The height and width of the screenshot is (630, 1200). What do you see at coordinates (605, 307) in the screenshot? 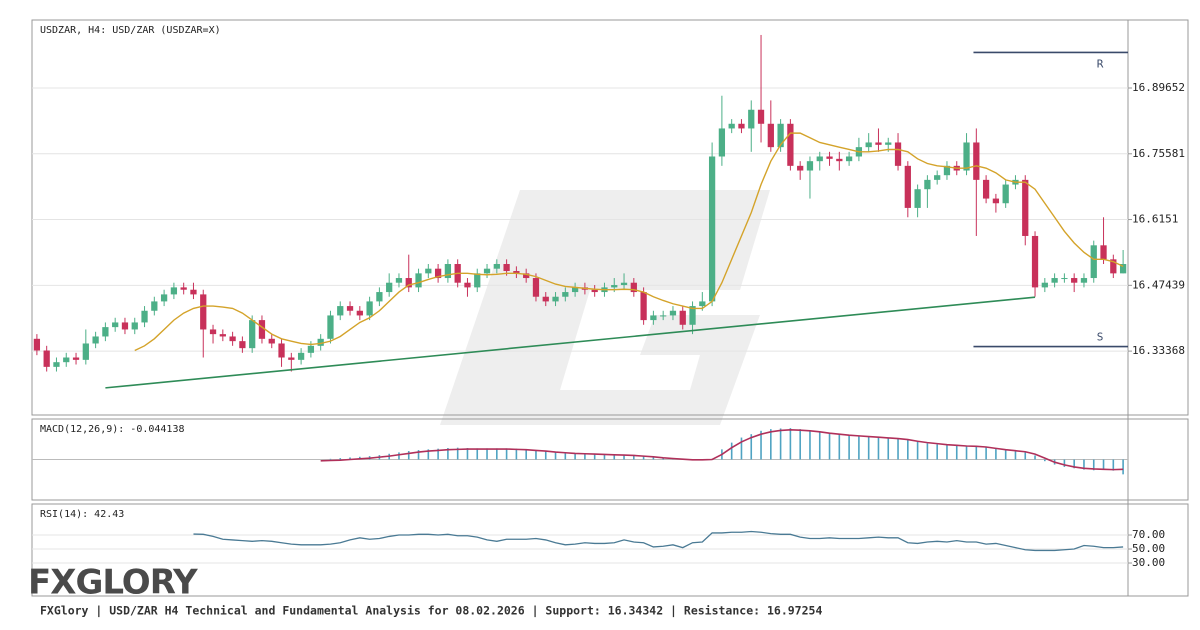
I see `watermark` at bounding box center [605, 307].